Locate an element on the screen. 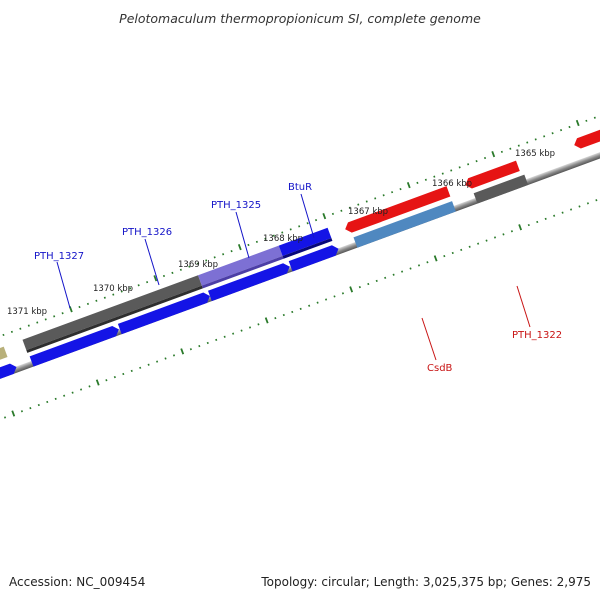  gene-csdb is located at coordinates (397, 210).